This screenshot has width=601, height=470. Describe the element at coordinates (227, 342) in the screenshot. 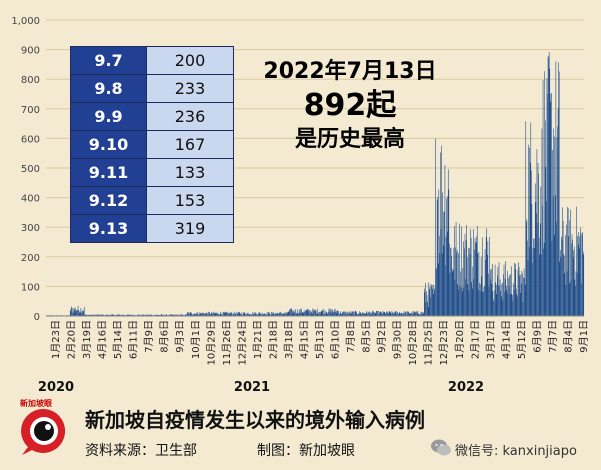

I see `x-tick-label: 11月26日` at that location.